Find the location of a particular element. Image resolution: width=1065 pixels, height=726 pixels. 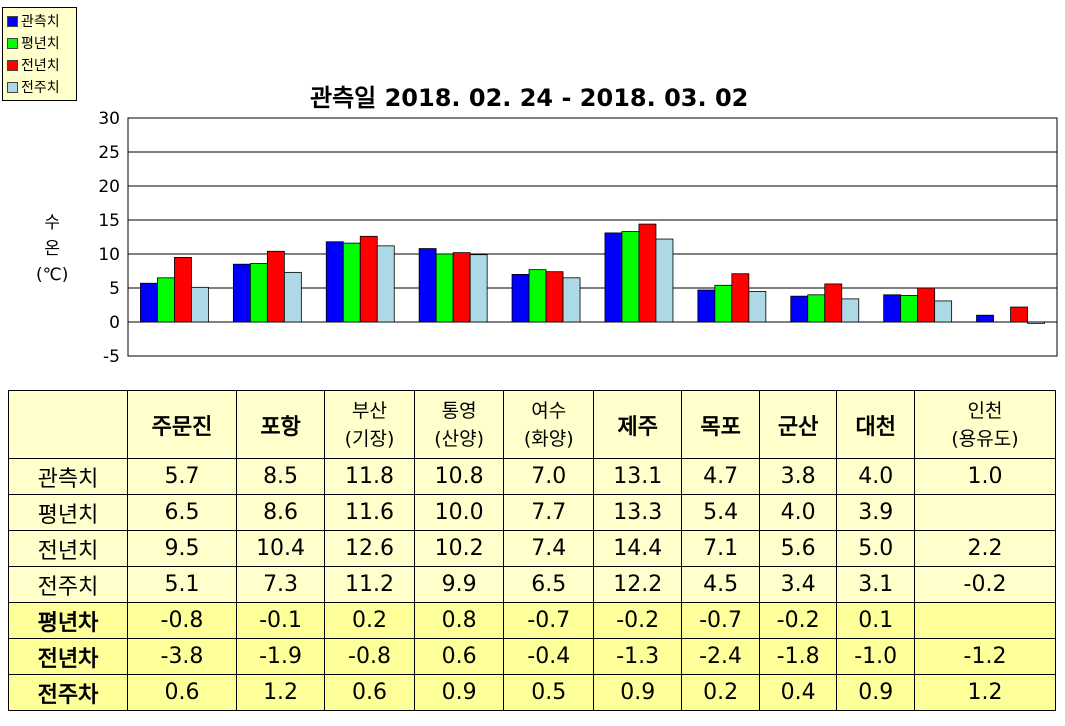

station-name: 목포 is located at coordinates (720, 427).